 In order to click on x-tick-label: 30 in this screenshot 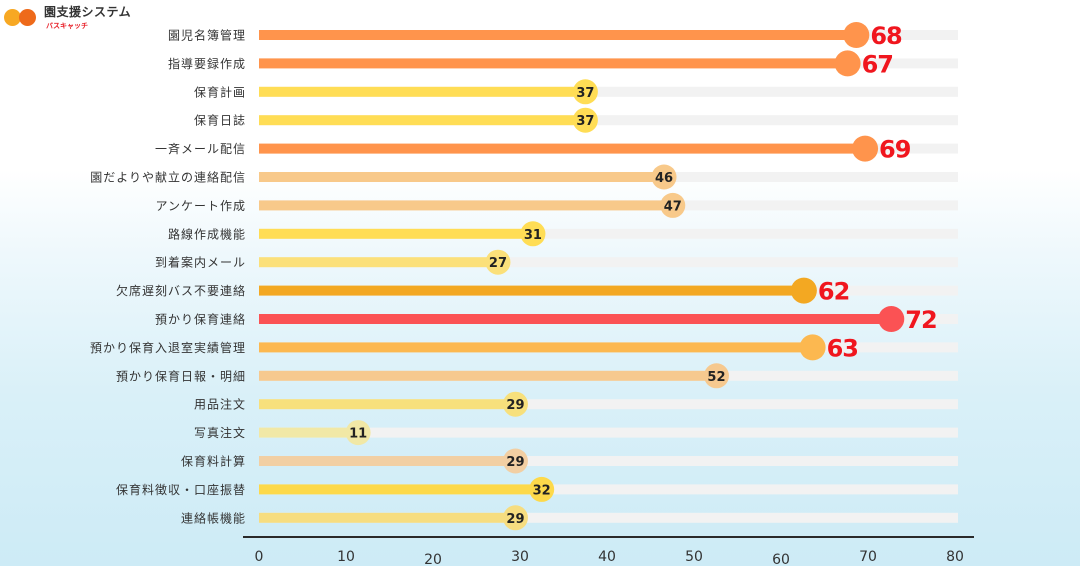, I will do `click(520, 557)`.